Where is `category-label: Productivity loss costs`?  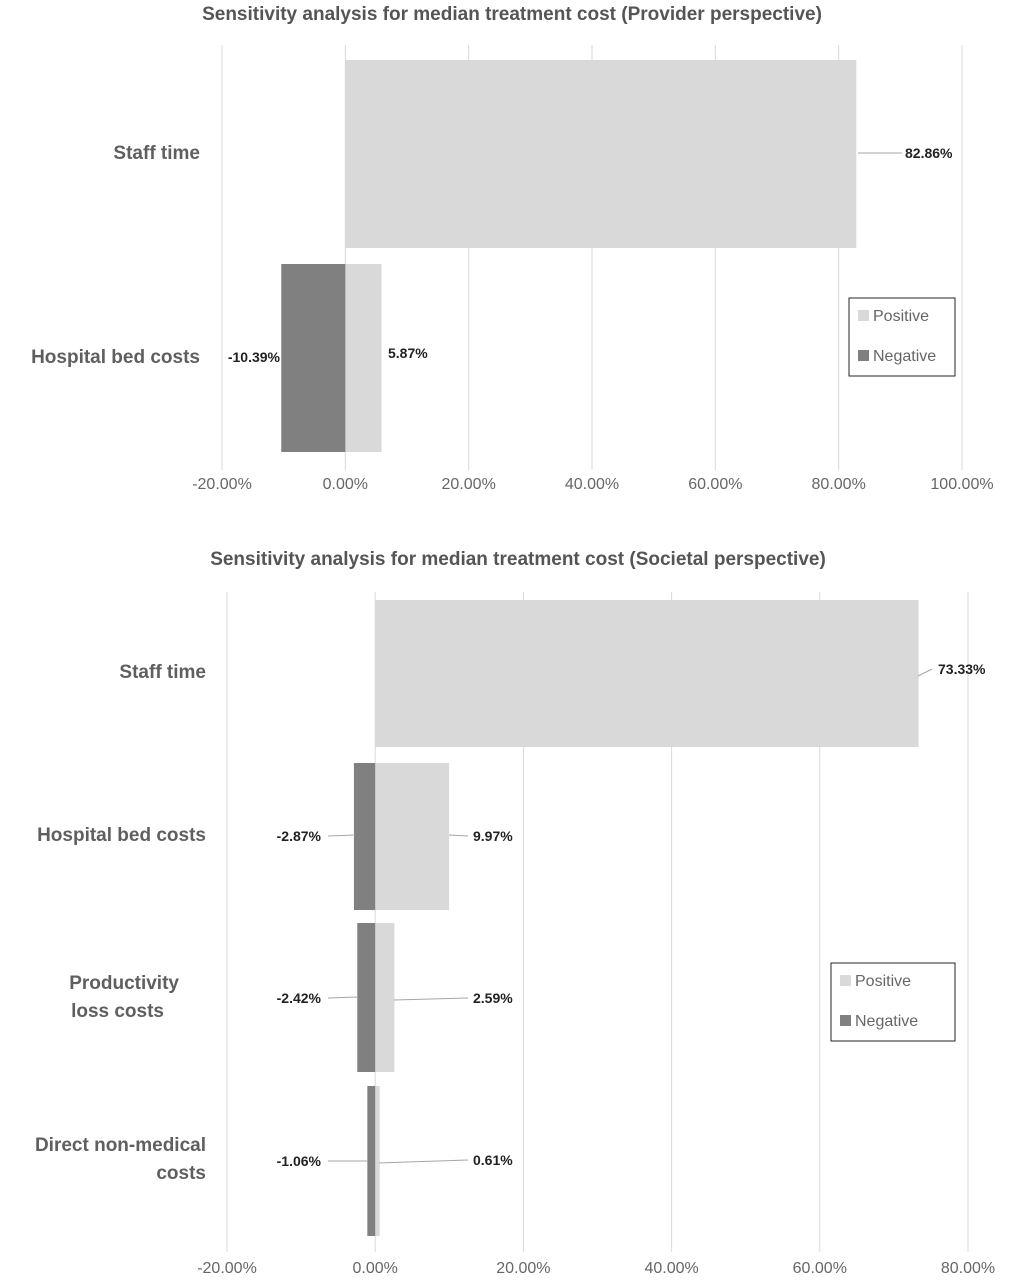
category-label: Productivity loss costs is located at coordinates (124, 997).